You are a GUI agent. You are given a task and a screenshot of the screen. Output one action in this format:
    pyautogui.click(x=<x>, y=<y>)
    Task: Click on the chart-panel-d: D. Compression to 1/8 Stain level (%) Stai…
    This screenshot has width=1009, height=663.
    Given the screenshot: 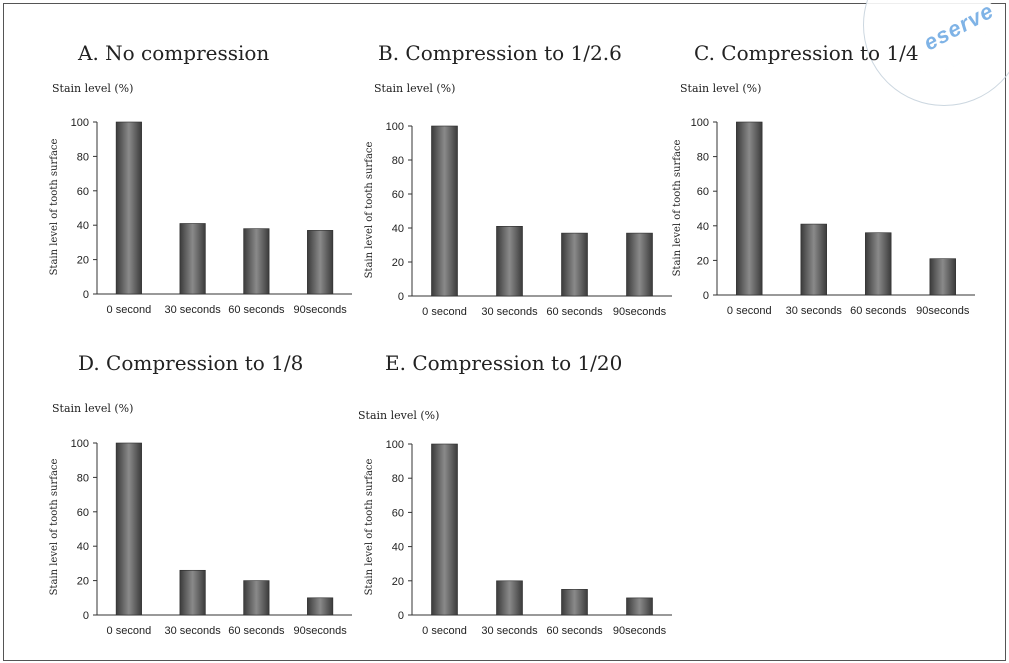 What is the action you would take?
    pyautogui.click(x=200, y=494)
    